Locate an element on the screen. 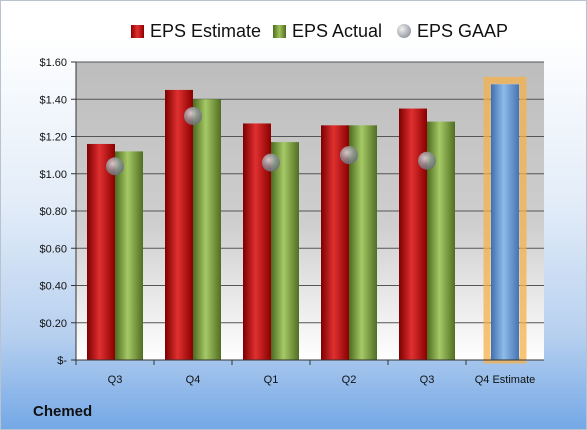 The image size is (587, 430). legend: EPS Estimate EPS Actual EPS GAAP is located at coordinates (293, 31).